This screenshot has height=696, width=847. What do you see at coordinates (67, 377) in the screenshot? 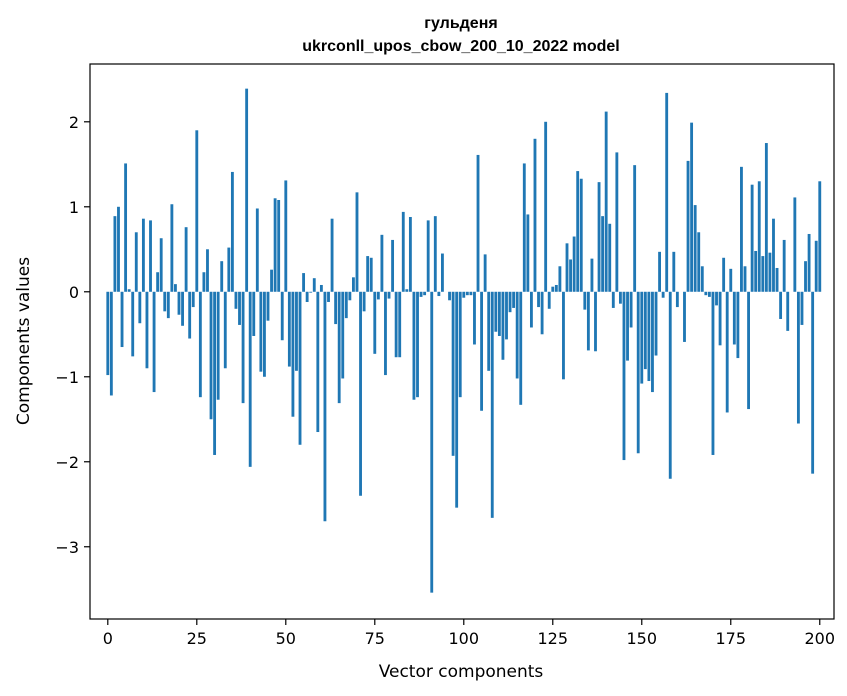
I see `y-tick-label: −1` at bounding box center [67, 377].